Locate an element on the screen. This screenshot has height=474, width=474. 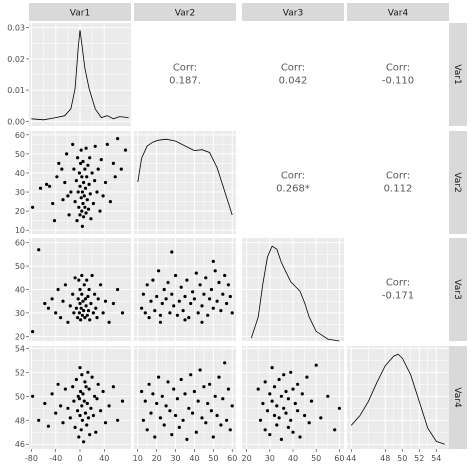
x-tick-label: 30 is located at coordinates (175, 458).